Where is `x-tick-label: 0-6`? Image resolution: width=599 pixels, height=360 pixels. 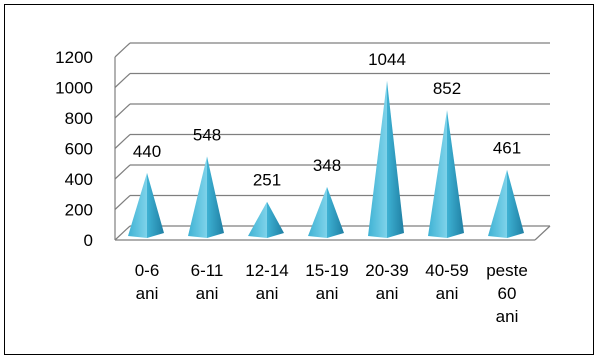
x-tick-label: 0-6 is located at coordinates (147, 270).